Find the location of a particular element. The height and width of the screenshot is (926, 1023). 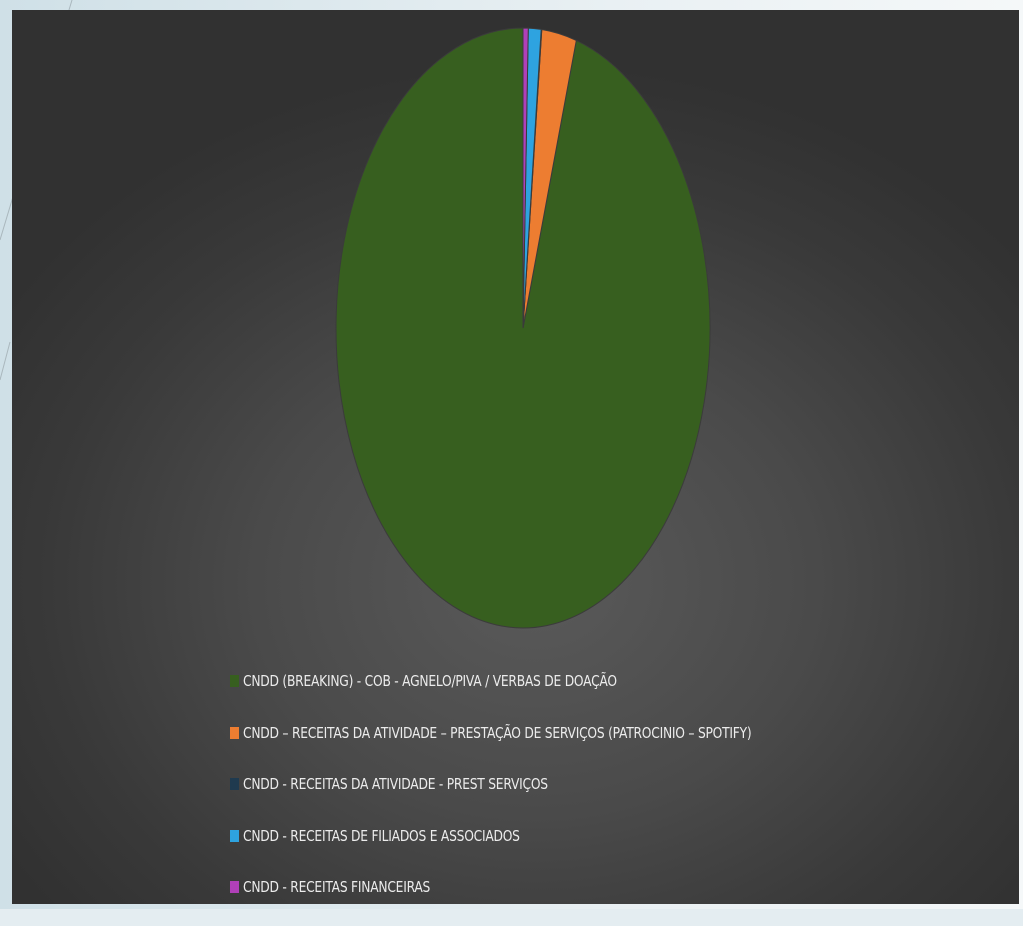

legend-item: CNDD - RECEITAS DE FILIADOS E ASSOCIADOS is located at coordinates (546, 836).